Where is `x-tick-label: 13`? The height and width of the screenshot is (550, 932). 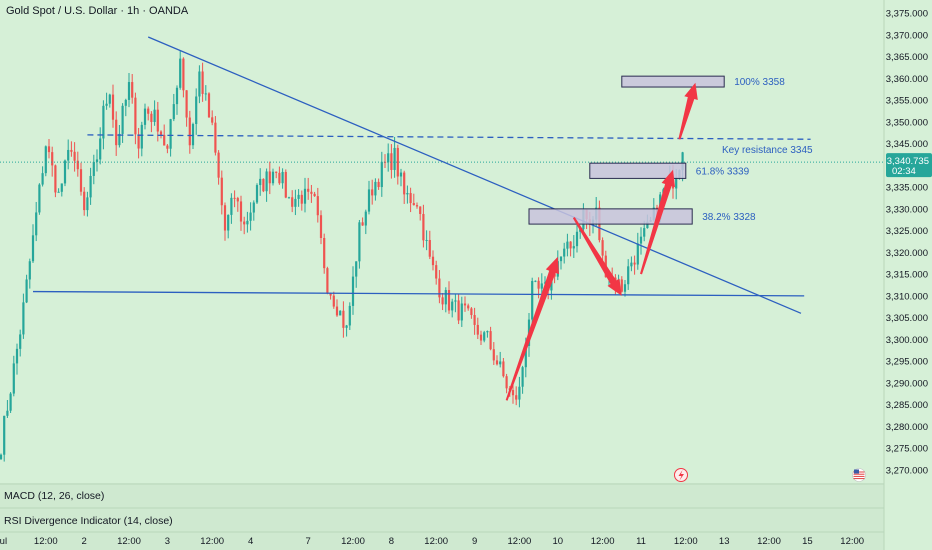 x-tick-label: 13 is located at coordinates (724, 541).